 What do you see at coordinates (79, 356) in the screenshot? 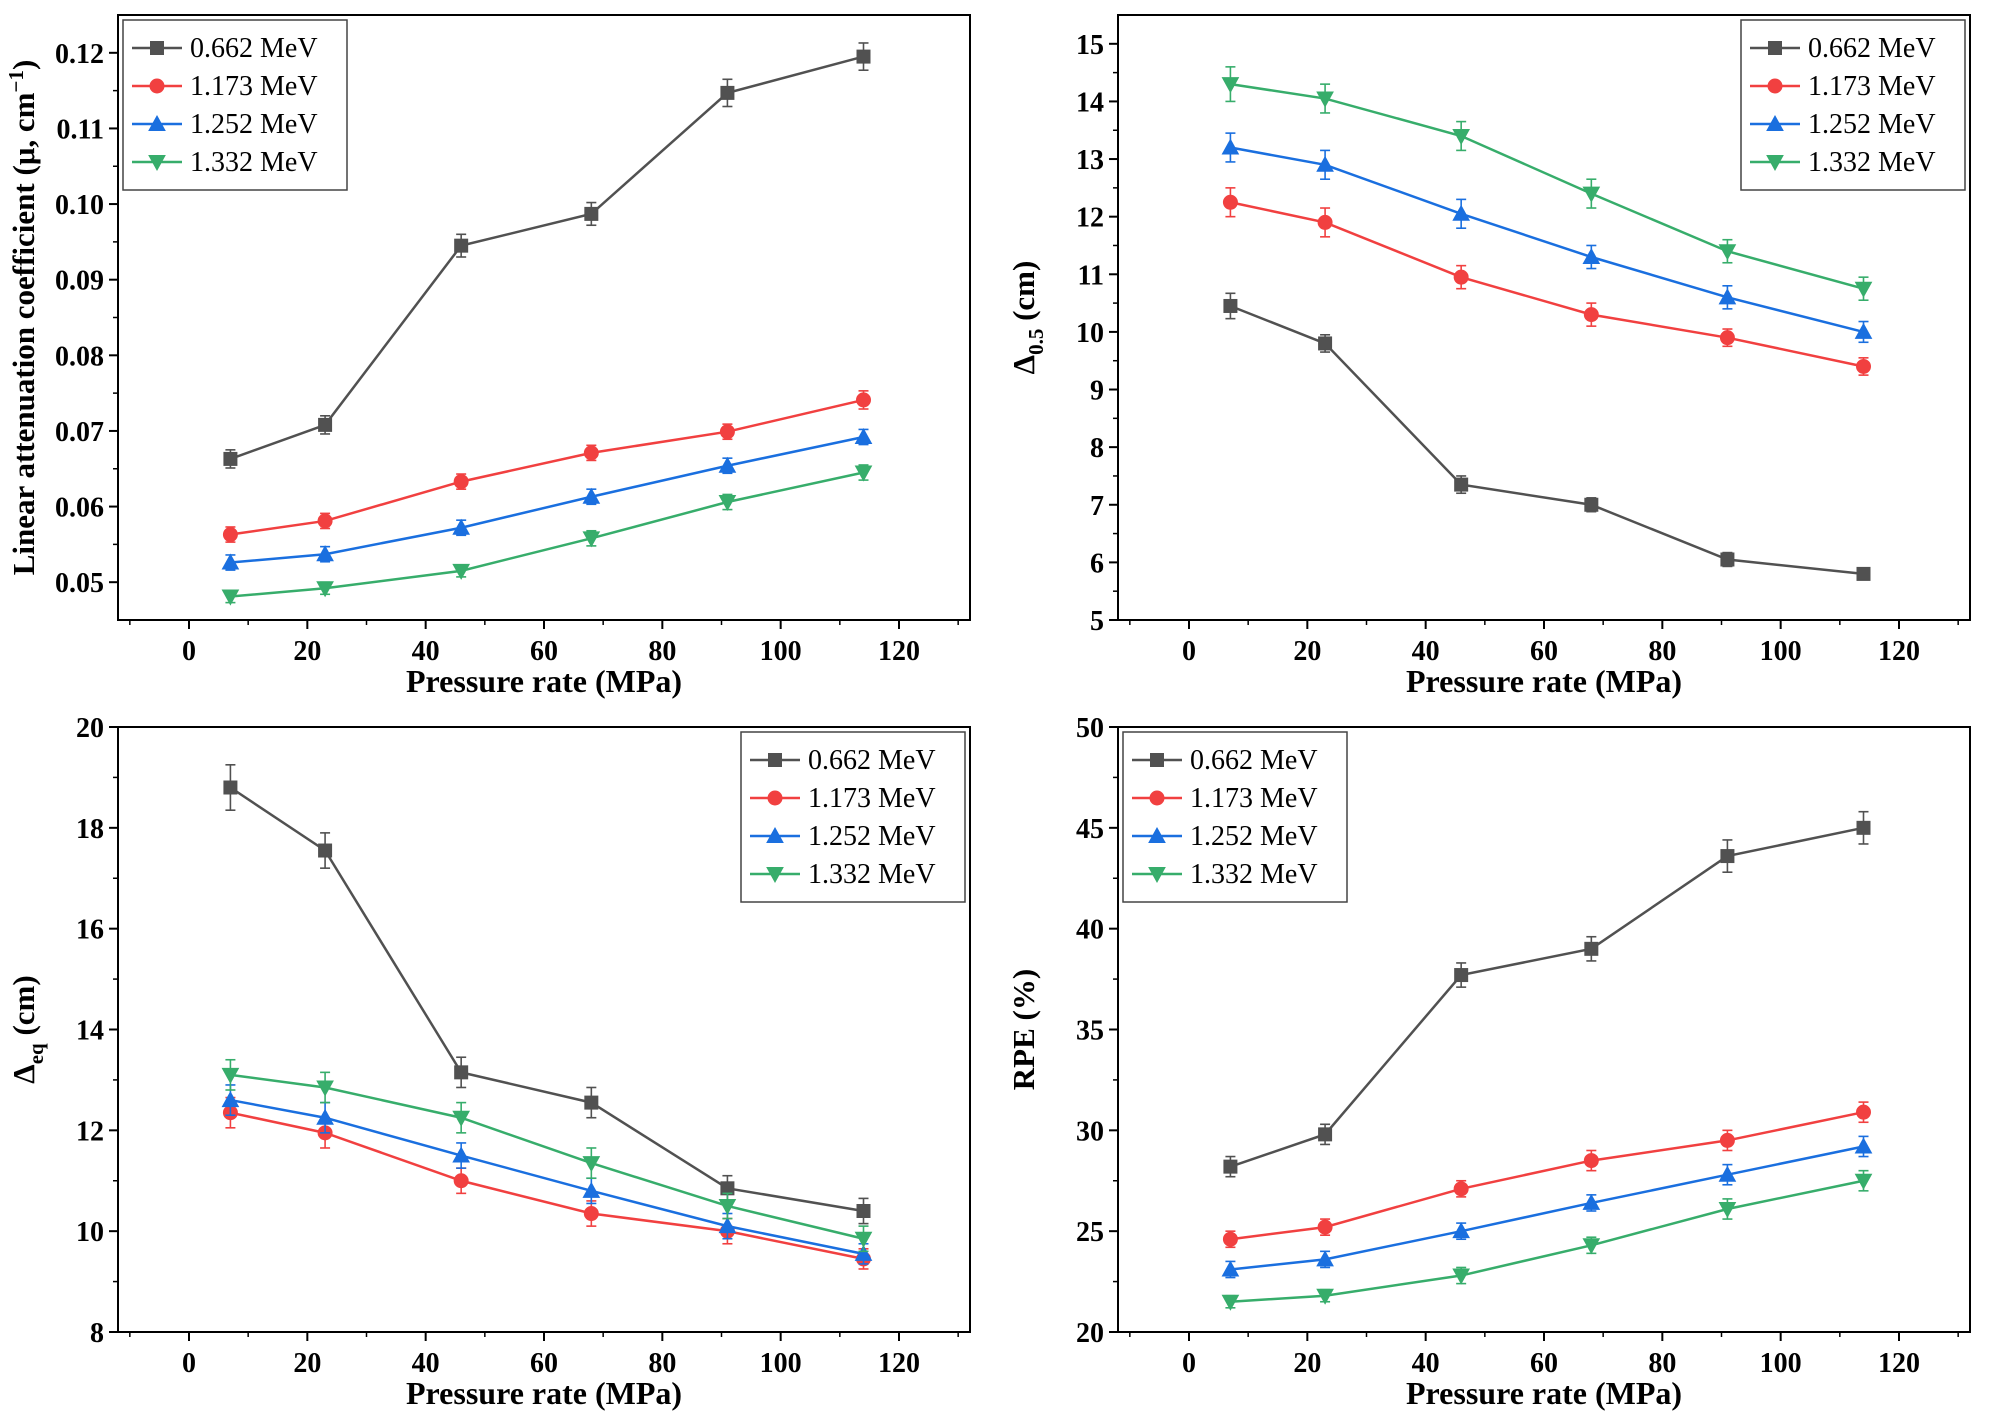
I see `svg-text: 0.08` at bounding box center [79, 356].